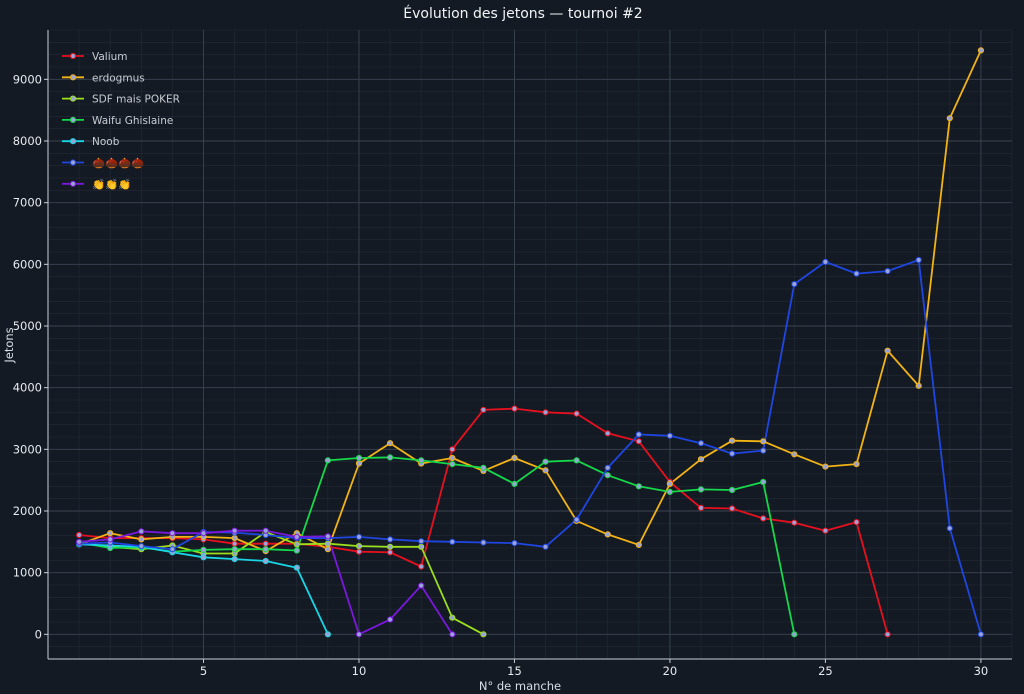 Image resolution: width=1024 pixels, height=694 pixels. What do you see at coordinates (27, 511) in the screenshot?
I see `y-tick-label: 2000` at bounding box center [27, 511].